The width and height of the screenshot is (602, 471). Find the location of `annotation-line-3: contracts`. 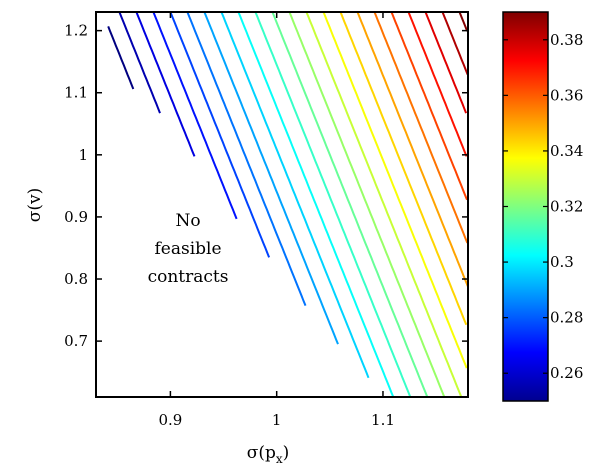

annotation-line-3: contracts is located at coordinates (188, 277).